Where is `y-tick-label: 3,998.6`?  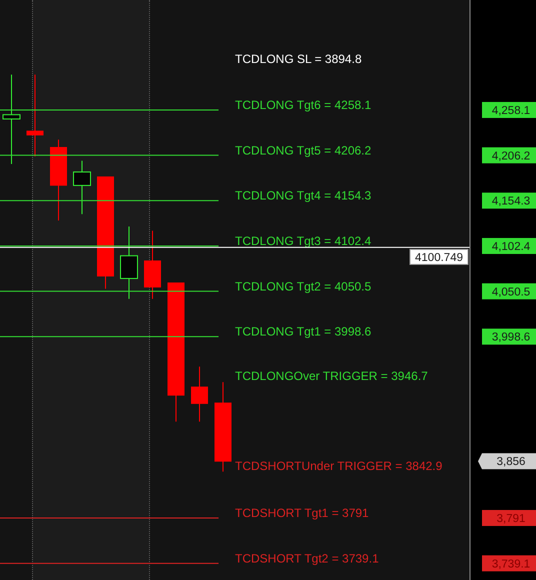
y-tick-label: 3,998.6 is located at coordinates (511, 338).